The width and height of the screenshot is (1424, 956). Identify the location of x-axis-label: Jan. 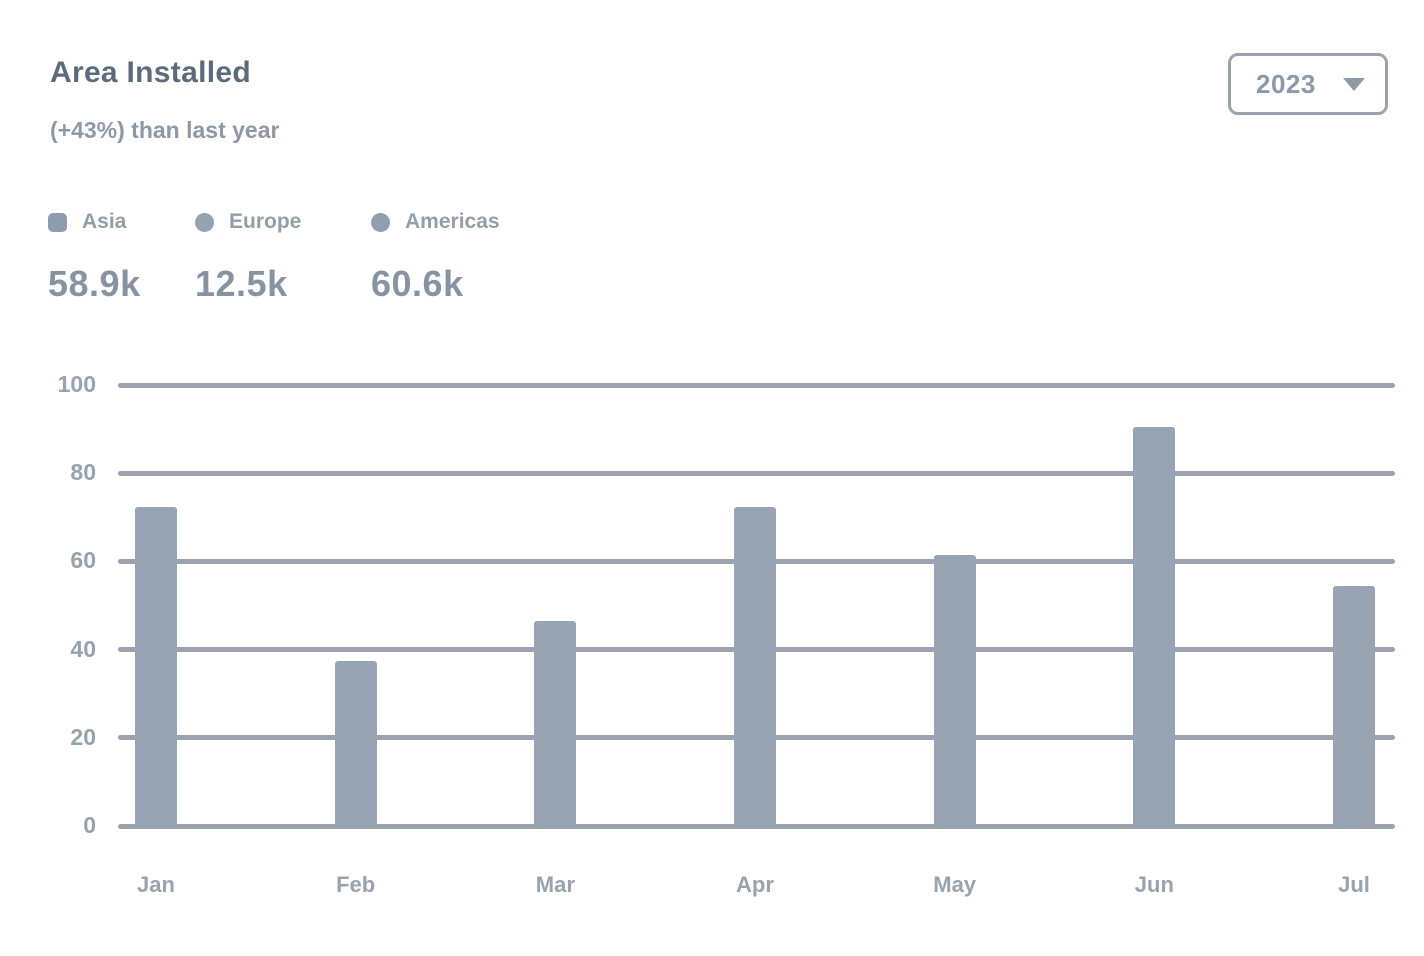
(156, 884).